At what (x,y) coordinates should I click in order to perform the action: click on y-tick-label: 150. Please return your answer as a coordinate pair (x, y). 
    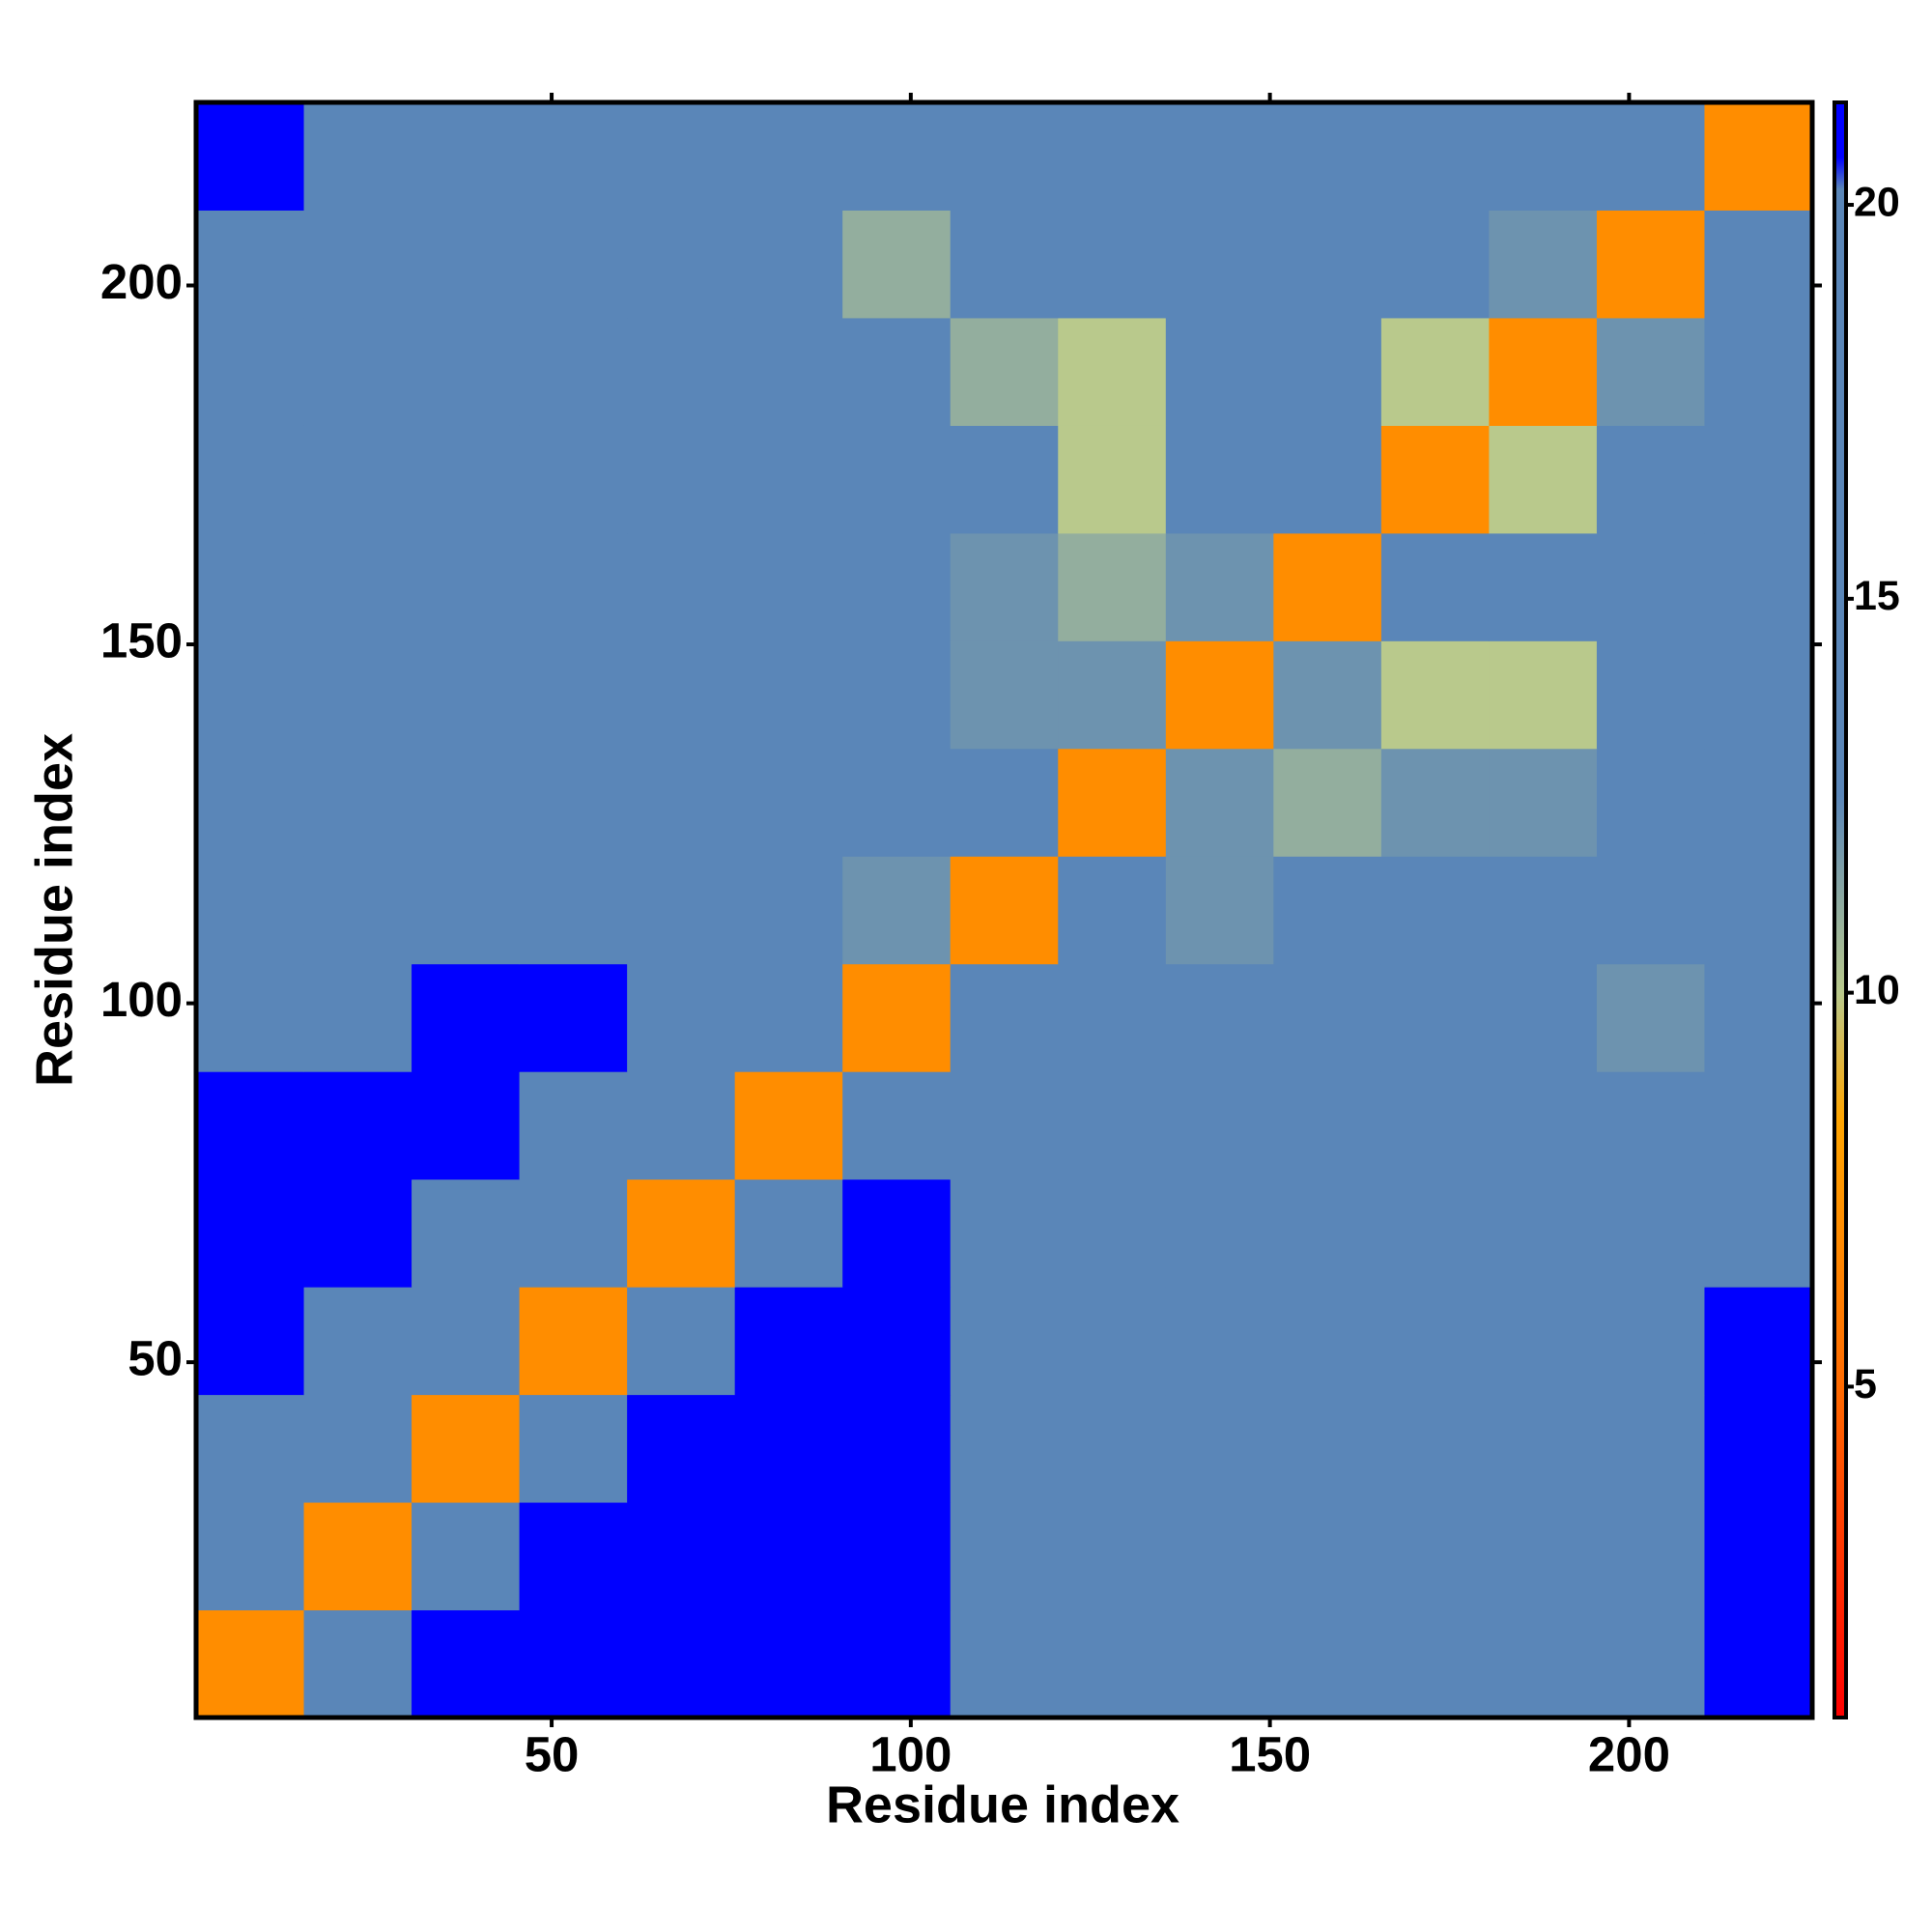
    Looking at the image, I should click on (141, 640).